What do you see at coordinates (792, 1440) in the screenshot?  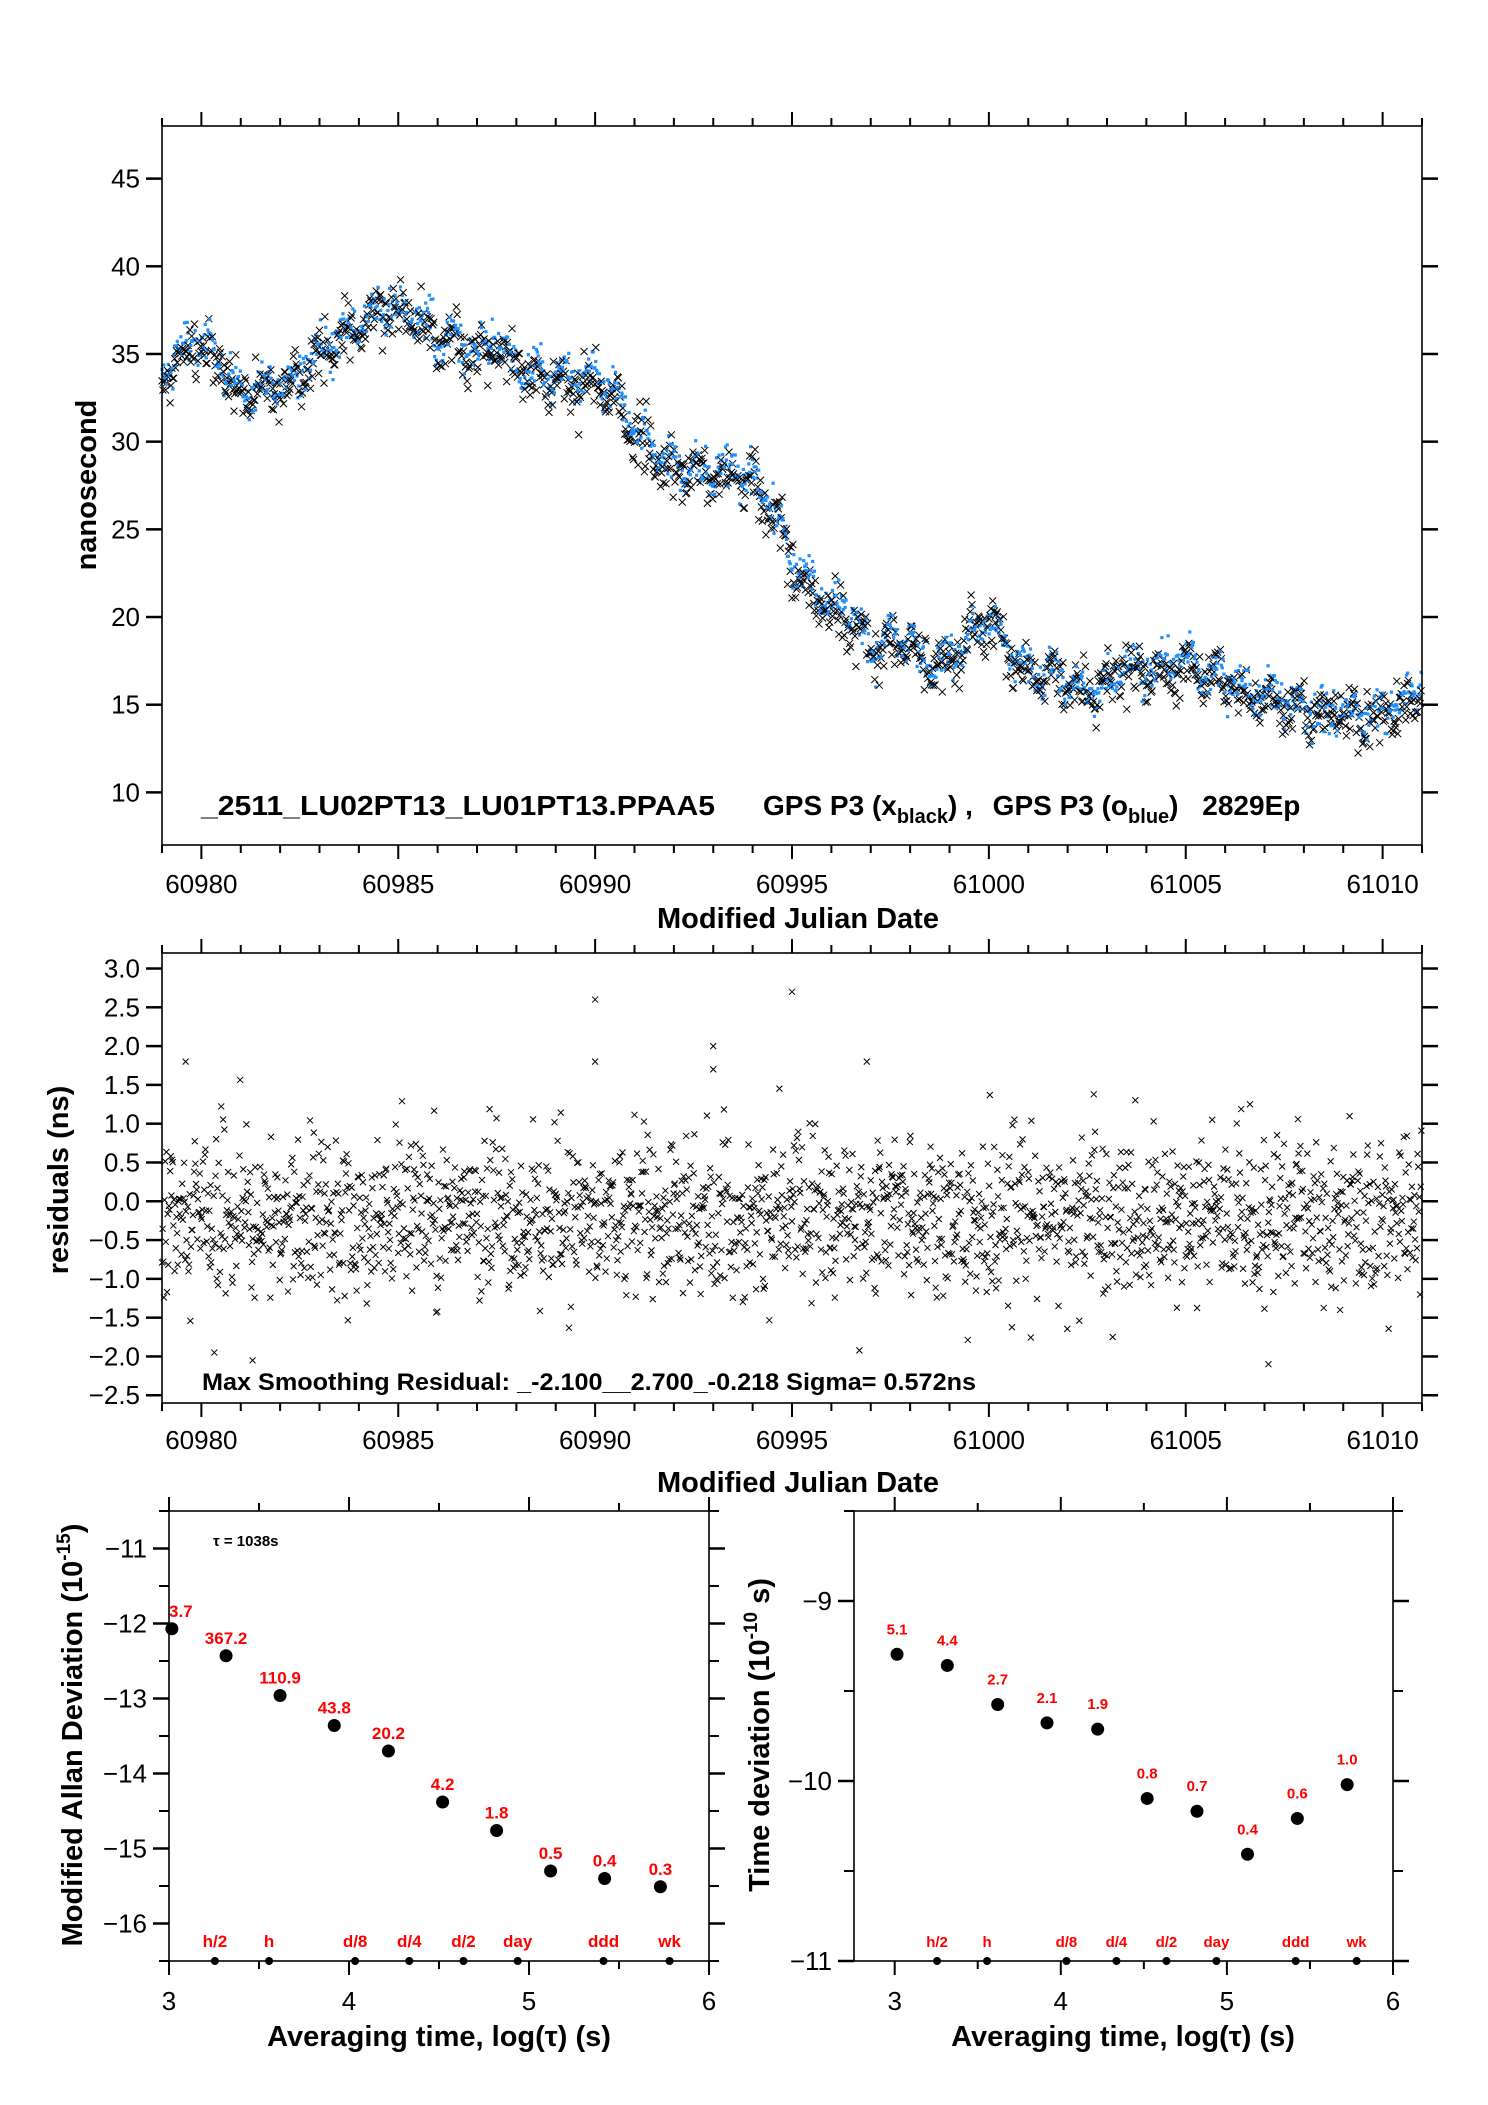 I see `residuals-x-tick-label: 60995` at bounding box center [792, 1440].